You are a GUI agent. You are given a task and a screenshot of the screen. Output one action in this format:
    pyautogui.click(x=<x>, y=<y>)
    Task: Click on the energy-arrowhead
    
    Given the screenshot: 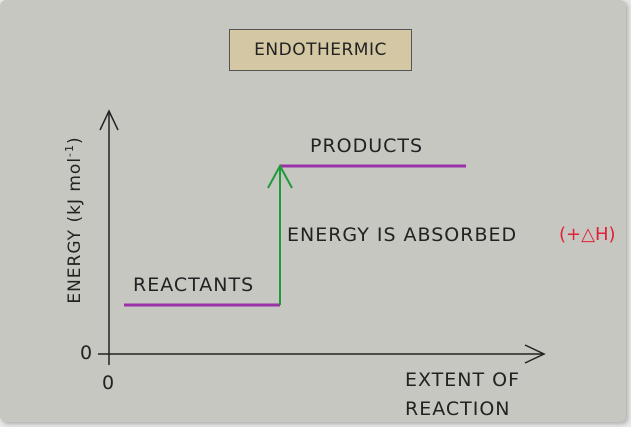 What is the action you would take?
    pyautogui.click(x=280, y=176)
    